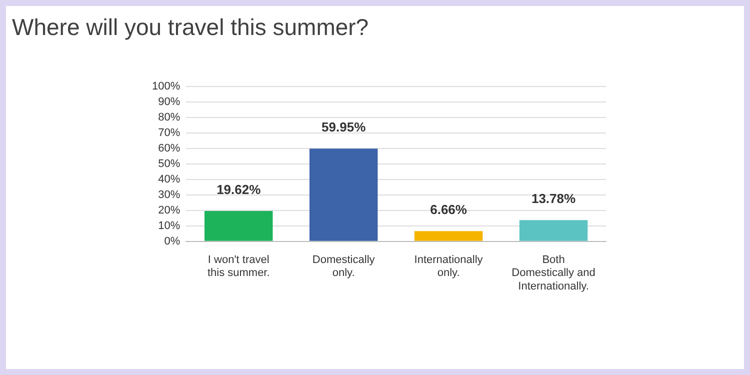  Describe the element at coordinates (190, 27) in the screenshot. I see `chart-title: Where will you travel this summer?` at that location.